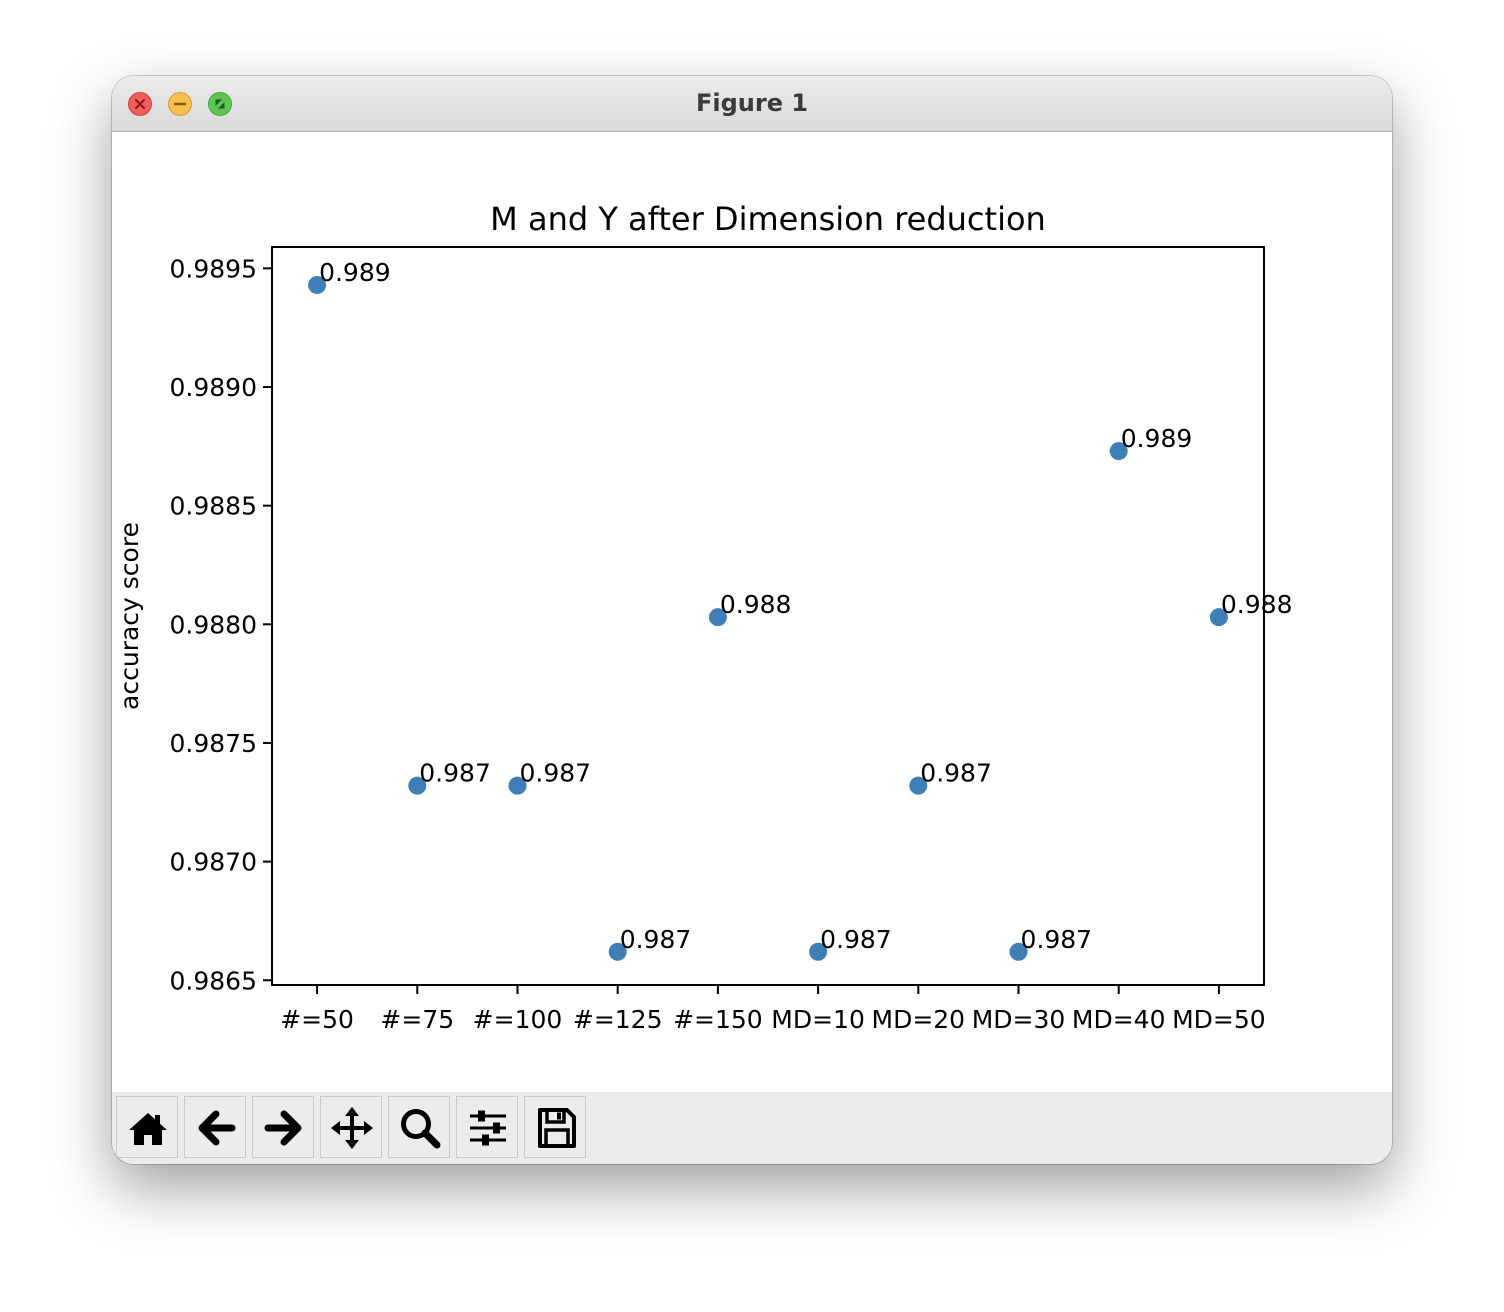 Image resolution: width=1504 pixels, height=1312 pixels. I want to click on magnifier-icon, so click(421, 1129).